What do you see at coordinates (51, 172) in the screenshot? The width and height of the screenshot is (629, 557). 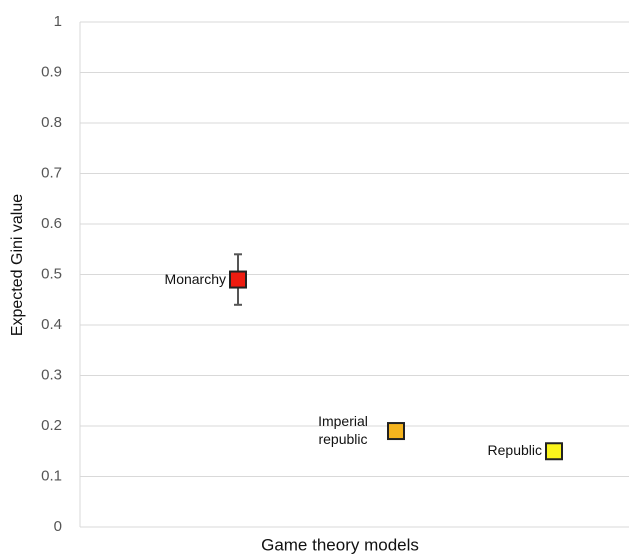 I see `y-tick-label: 0.7` at bounding box center [51, 172].